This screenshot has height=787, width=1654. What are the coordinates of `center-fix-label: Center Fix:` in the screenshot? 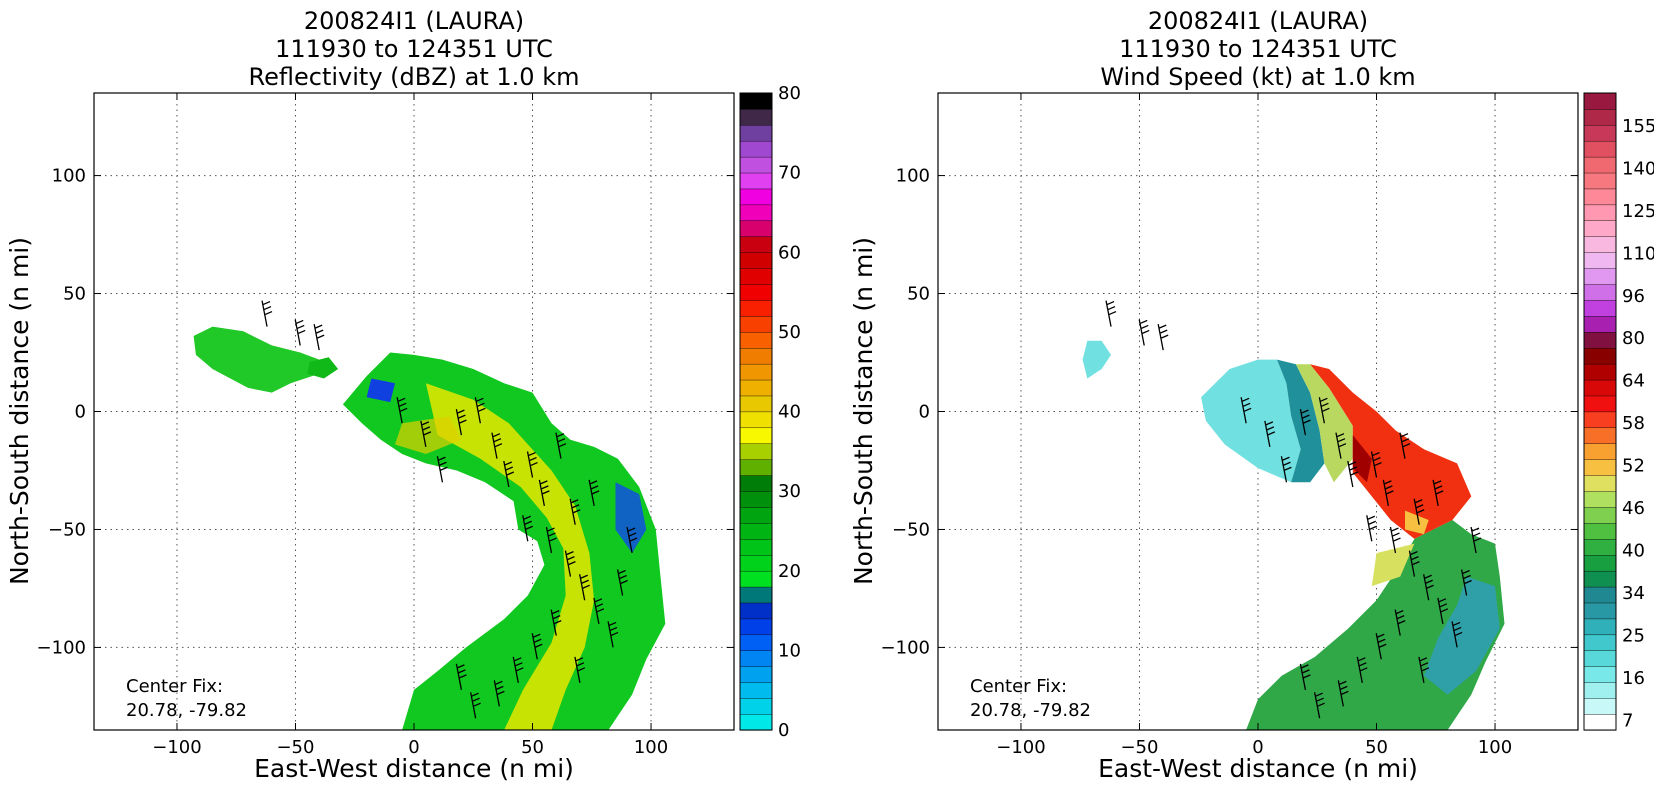 It's located at (174, 686).